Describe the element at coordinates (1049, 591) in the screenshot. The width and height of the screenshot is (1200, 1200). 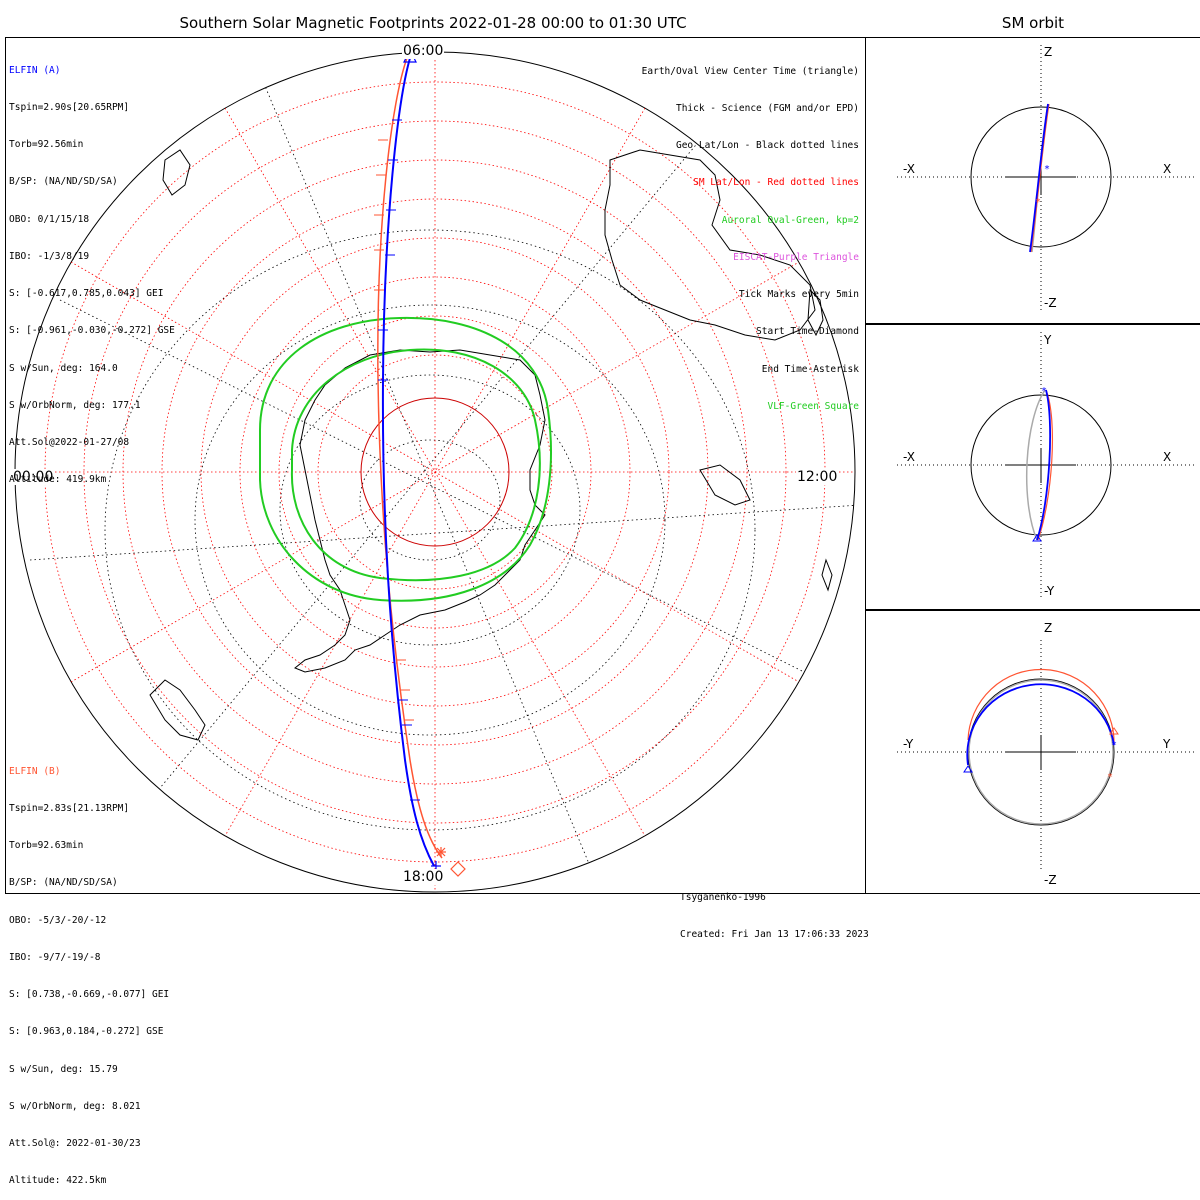
I see `axis-label-bottom: -Y` at that location.